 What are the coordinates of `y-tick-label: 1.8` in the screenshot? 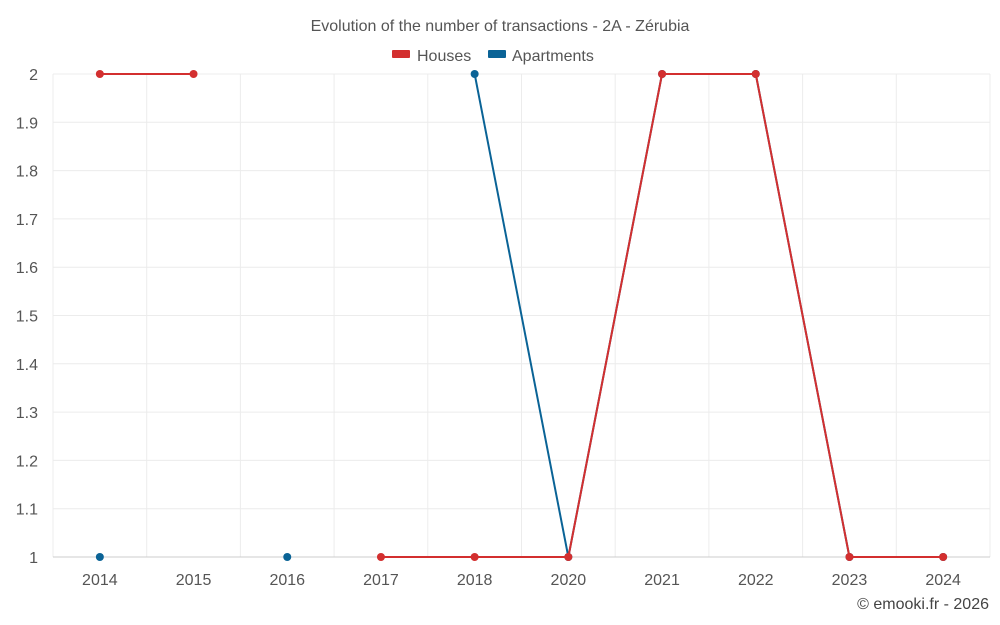 It's located at (27, 172).